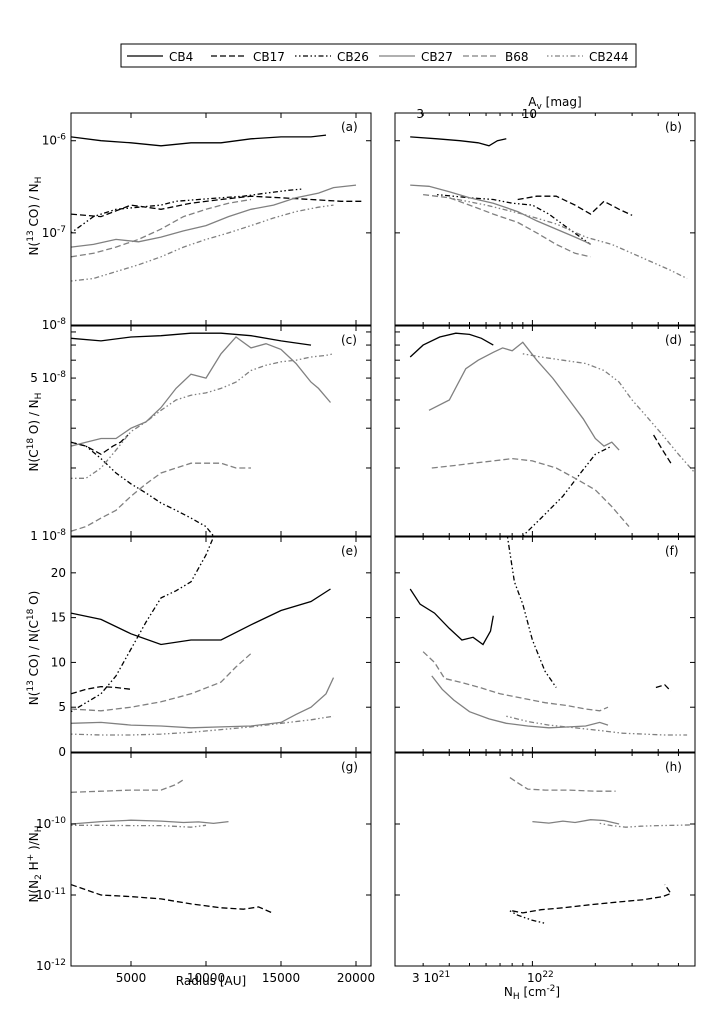  Describe the element at coordinates (529, 114) in the screenshot. I see `x-top-tick-label-av: 10` at that location.